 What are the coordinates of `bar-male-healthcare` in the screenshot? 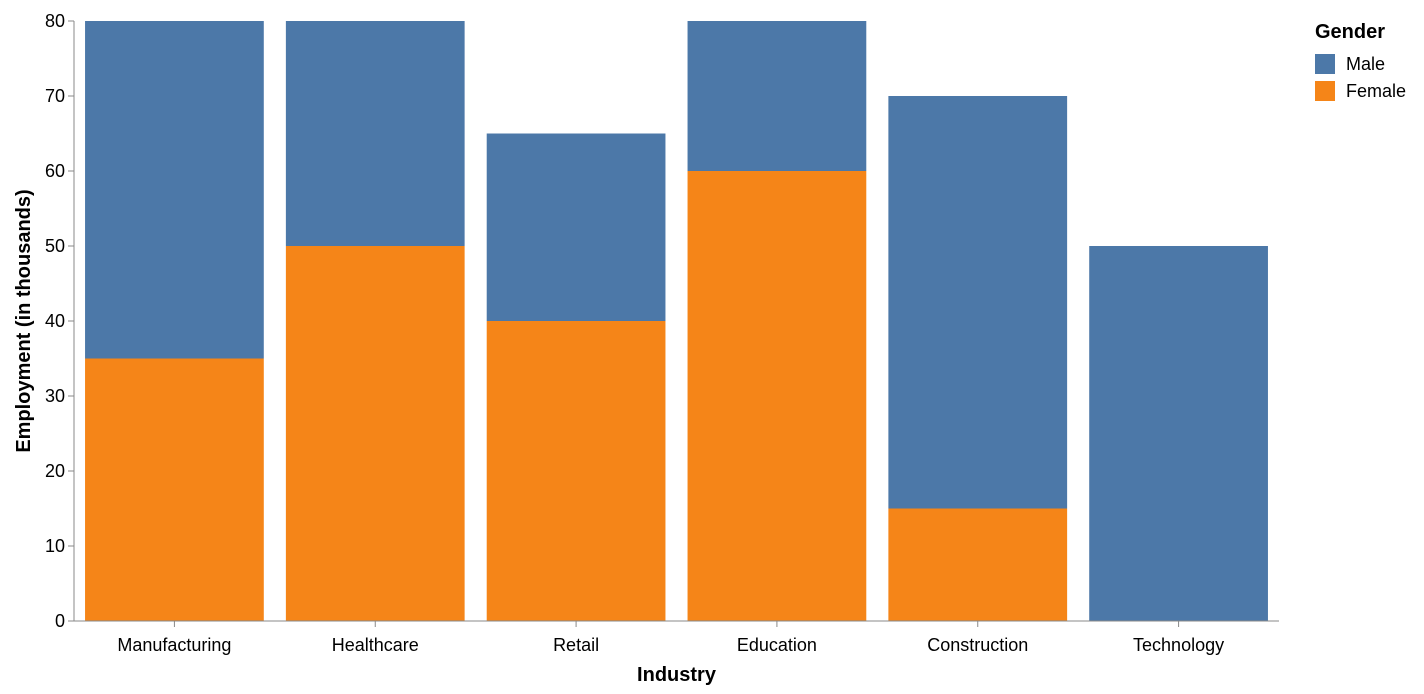 It's located at (375, 133).